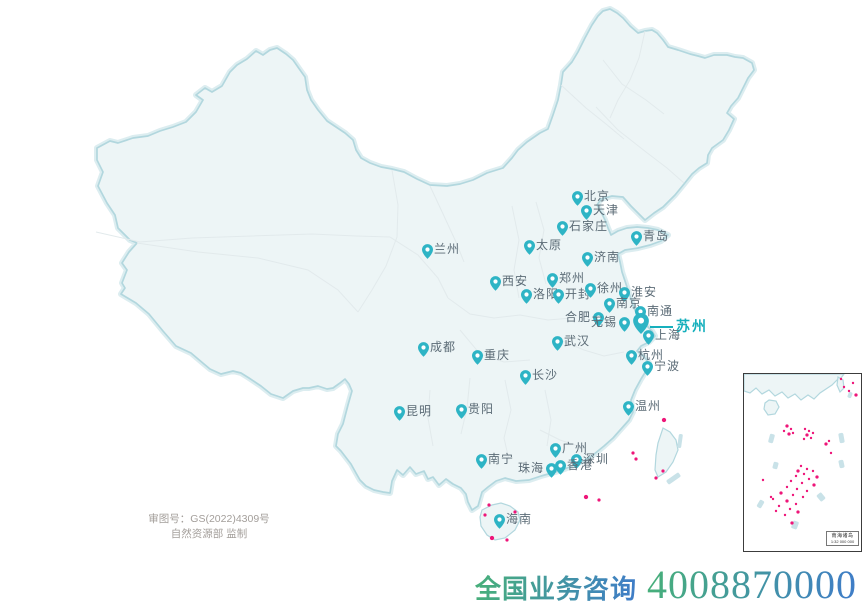 The image size is (863, 610). What do you see at coordinates (590, 293) in the screenshot?
I see `city-pin-徐州` at bounding box center [590, 293].